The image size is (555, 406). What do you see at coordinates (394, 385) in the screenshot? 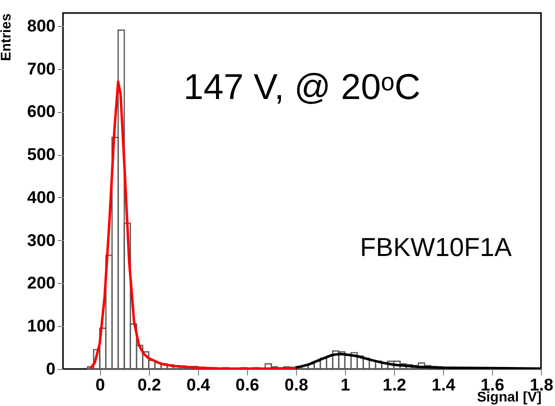
I see `x-tick-label: 1.2` at bounding box center [394, 385].